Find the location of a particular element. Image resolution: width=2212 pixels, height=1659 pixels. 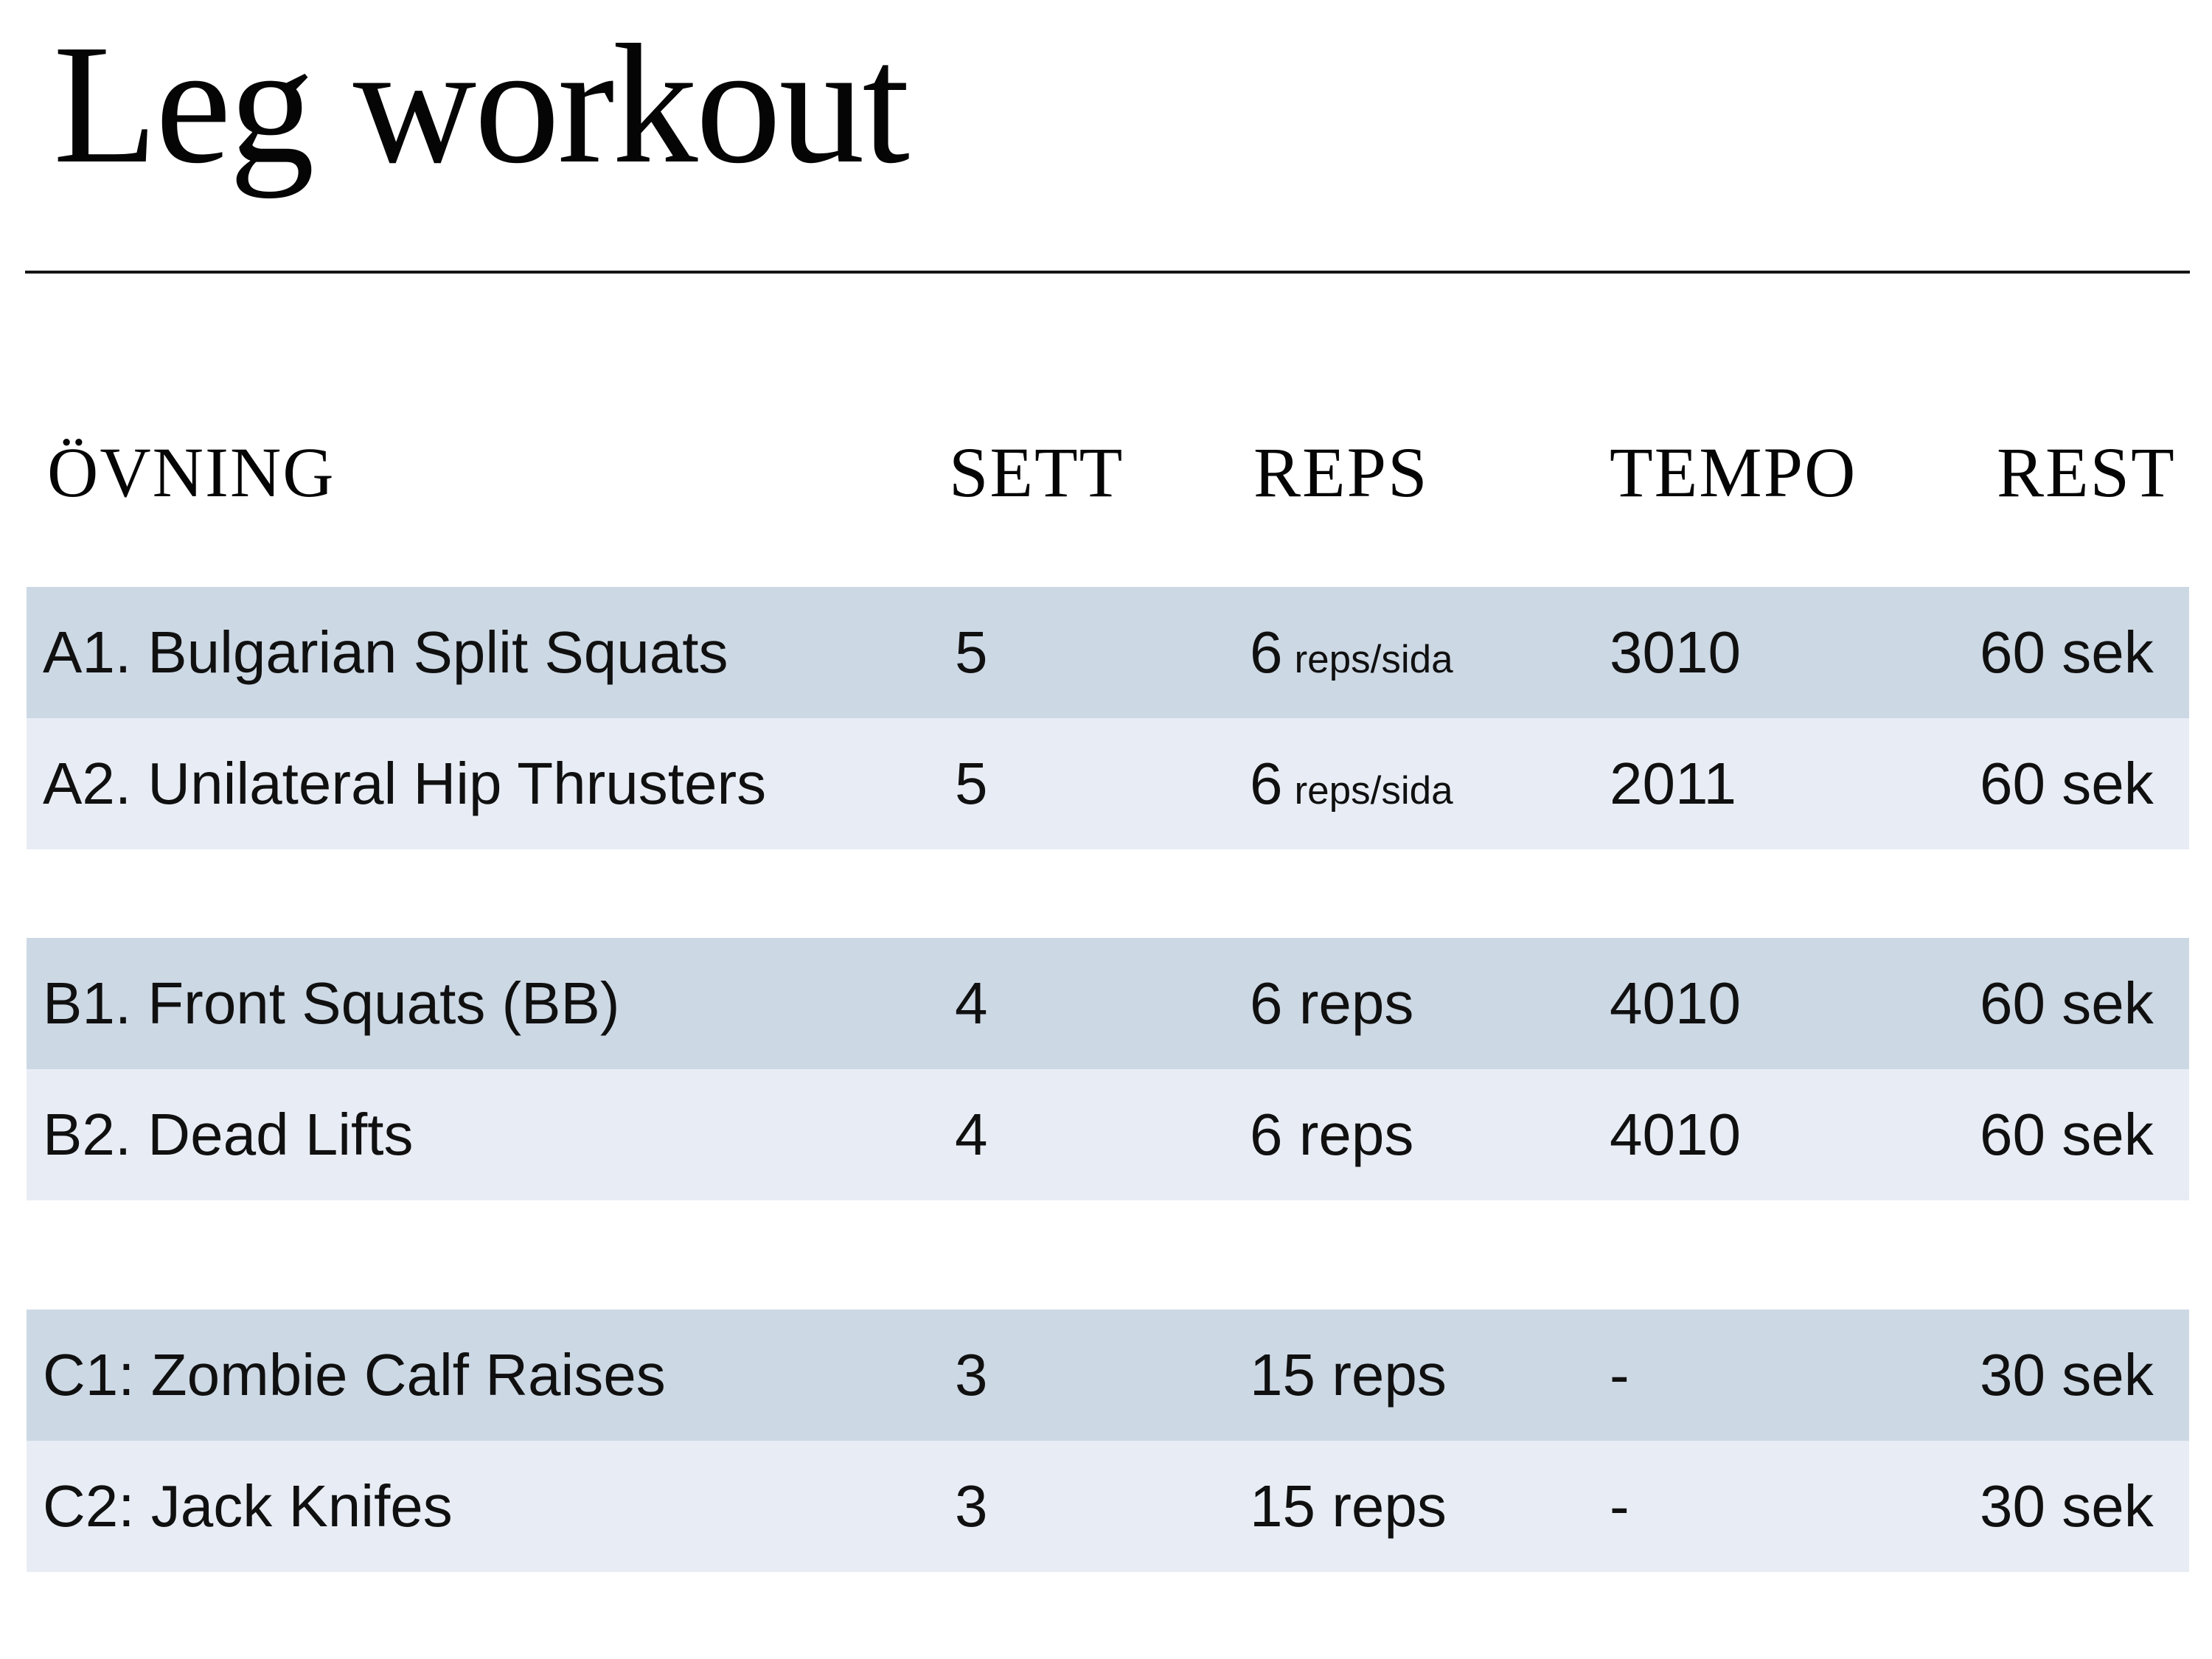

table-row-b2: B2. Dead Lifts 4 6 reps 4010 60 sek is located at coordinates (1108, 1134).